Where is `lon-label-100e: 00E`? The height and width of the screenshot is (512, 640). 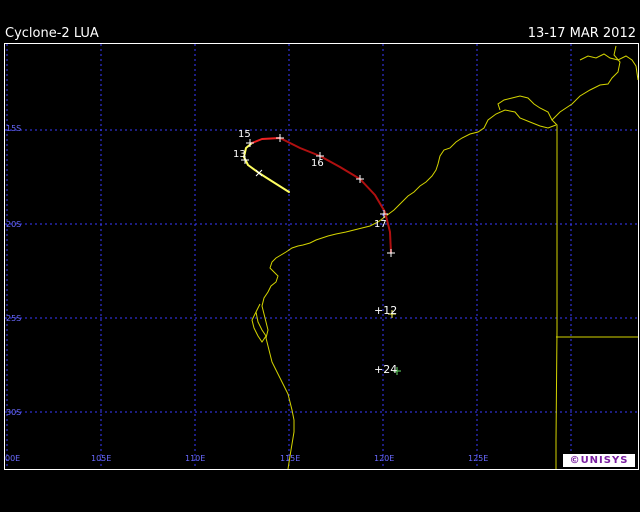 lon-label-100e: 00E is located at coordinates (12, 458).